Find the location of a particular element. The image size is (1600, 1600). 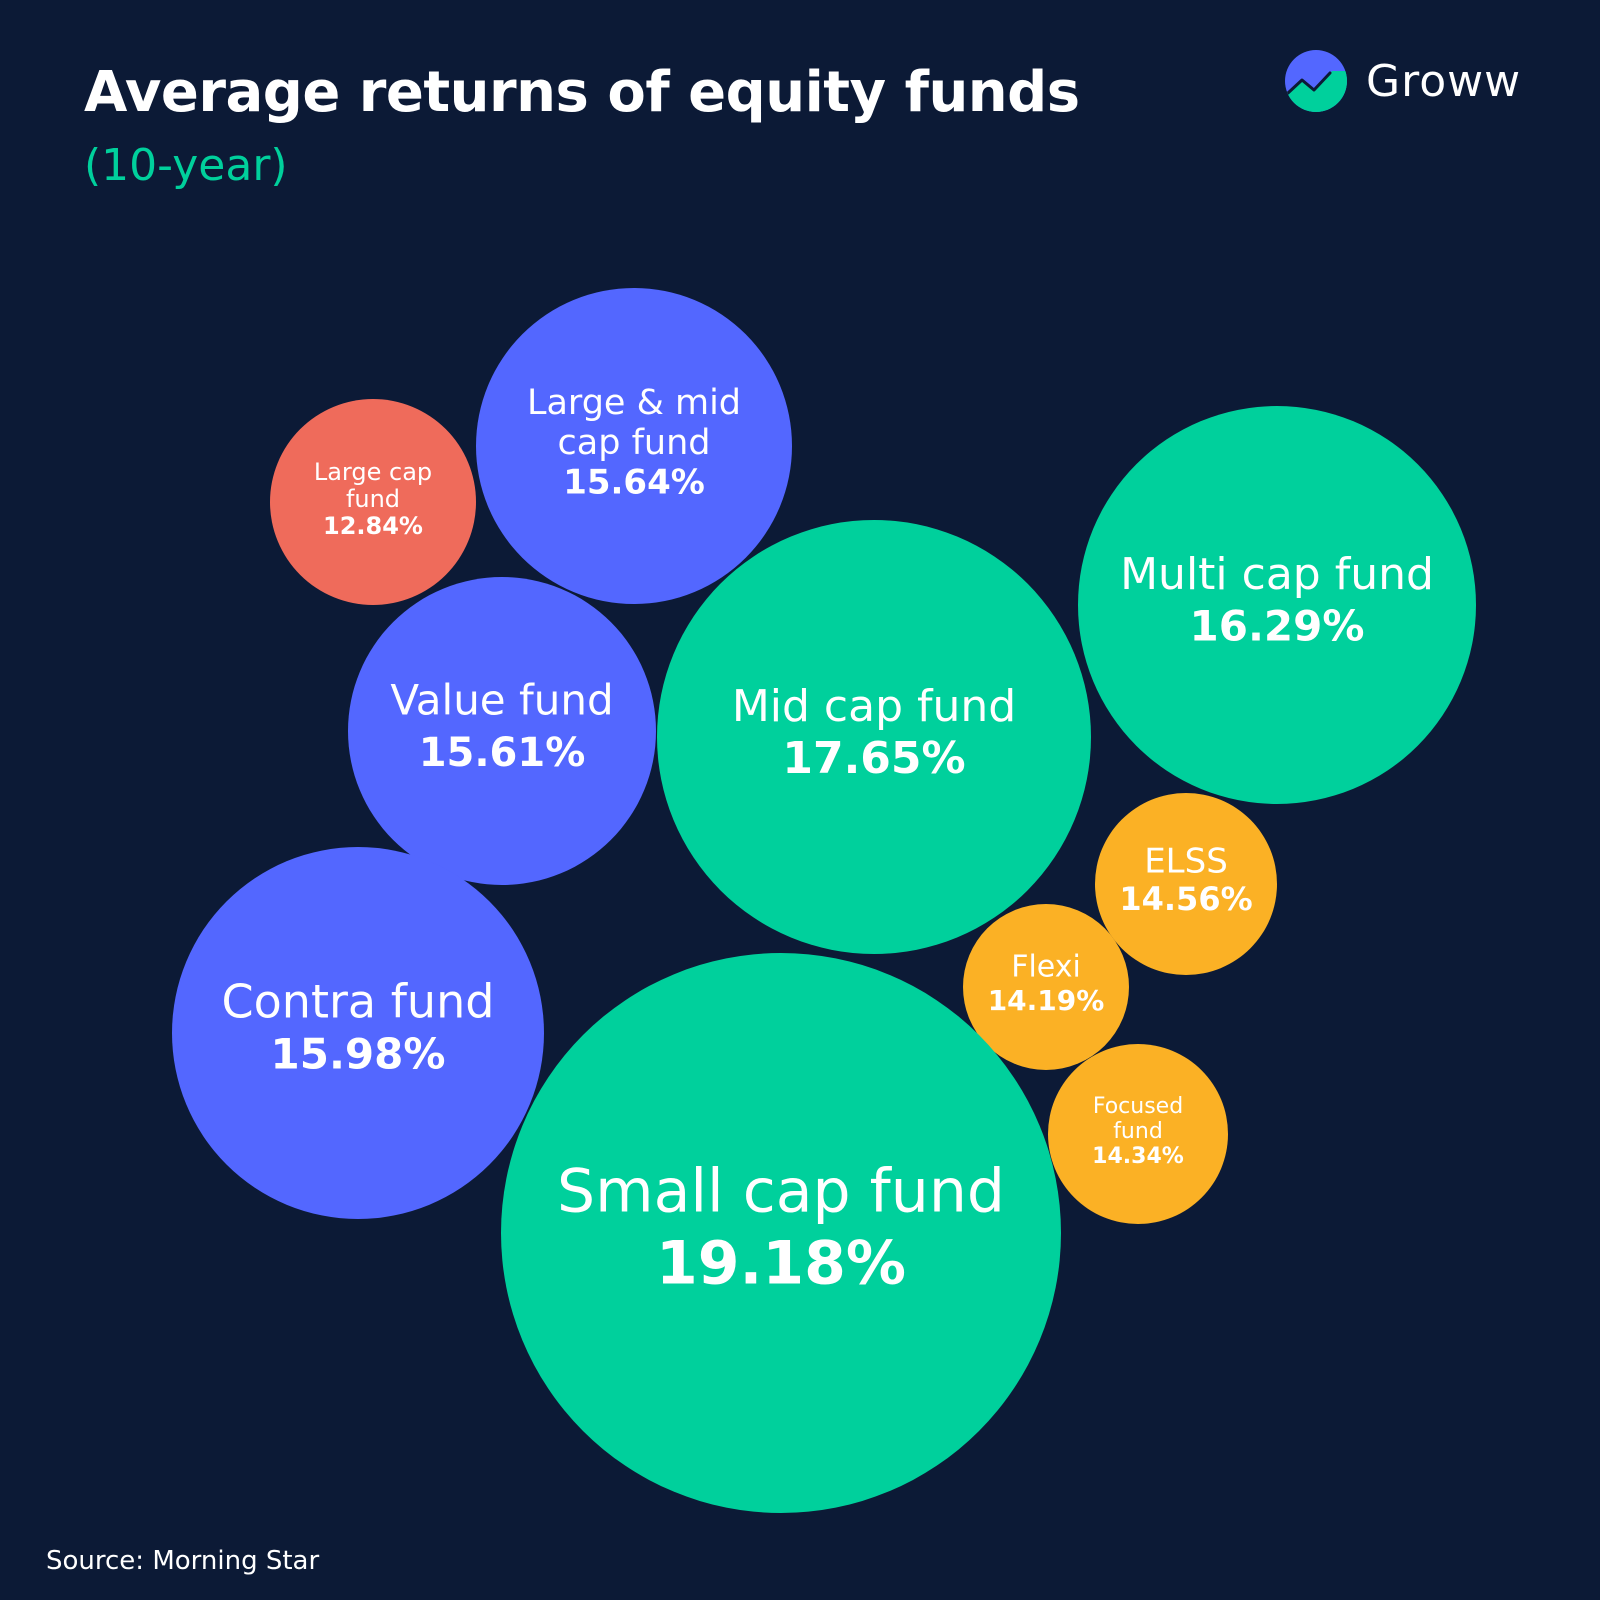

bubble-label: cap fund is located at coordinates (634, 443).